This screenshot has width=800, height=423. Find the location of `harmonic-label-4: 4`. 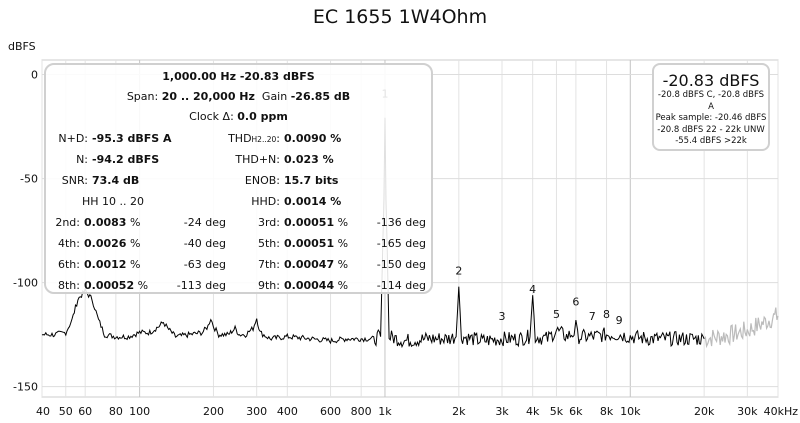

harmonic-label-4: 4 is located at coordinates (532, 289).